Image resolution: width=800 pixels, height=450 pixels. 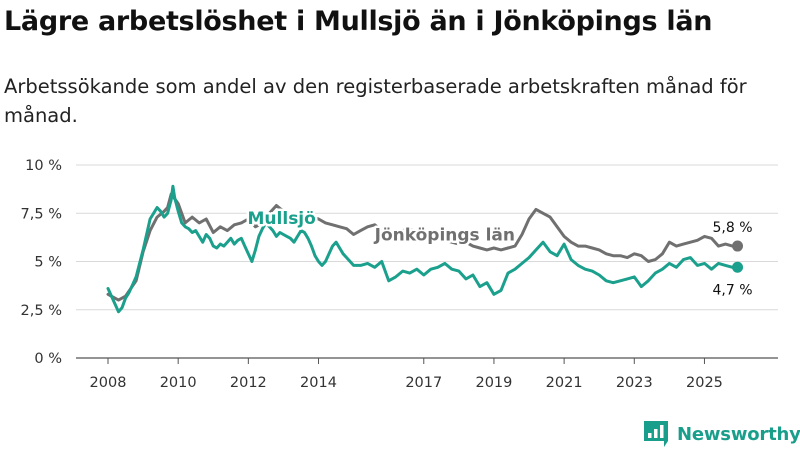 I want to click on y-axis-ticks: 0 % 2,5 % 5 % 7,5 % 10 %, so click(x=41, y=262).